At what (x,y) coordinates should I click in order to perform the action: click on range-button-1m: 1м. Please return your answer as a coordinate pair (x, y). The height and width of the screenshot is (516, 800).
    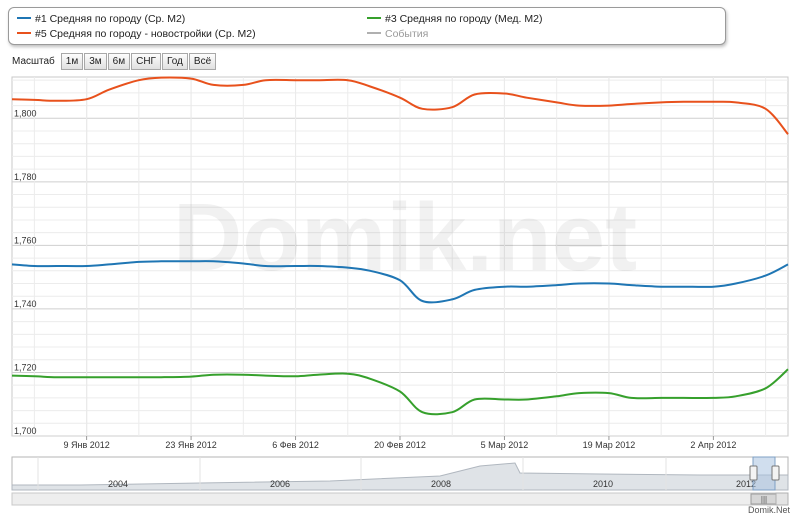
    Looking at the image, I should click on (72, 61).